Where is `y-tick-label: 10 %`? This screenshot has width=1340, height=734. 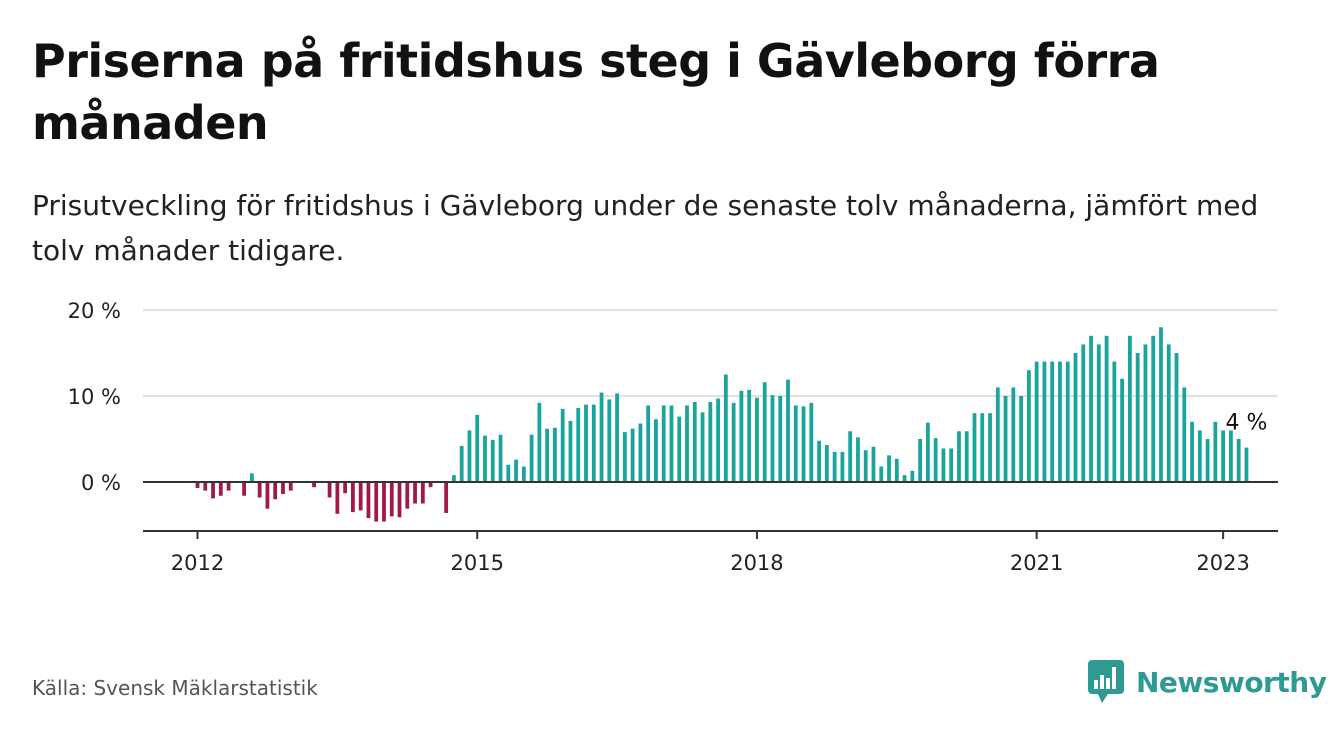
y-tick-label: 10 % is located at coordinates (94, 397).